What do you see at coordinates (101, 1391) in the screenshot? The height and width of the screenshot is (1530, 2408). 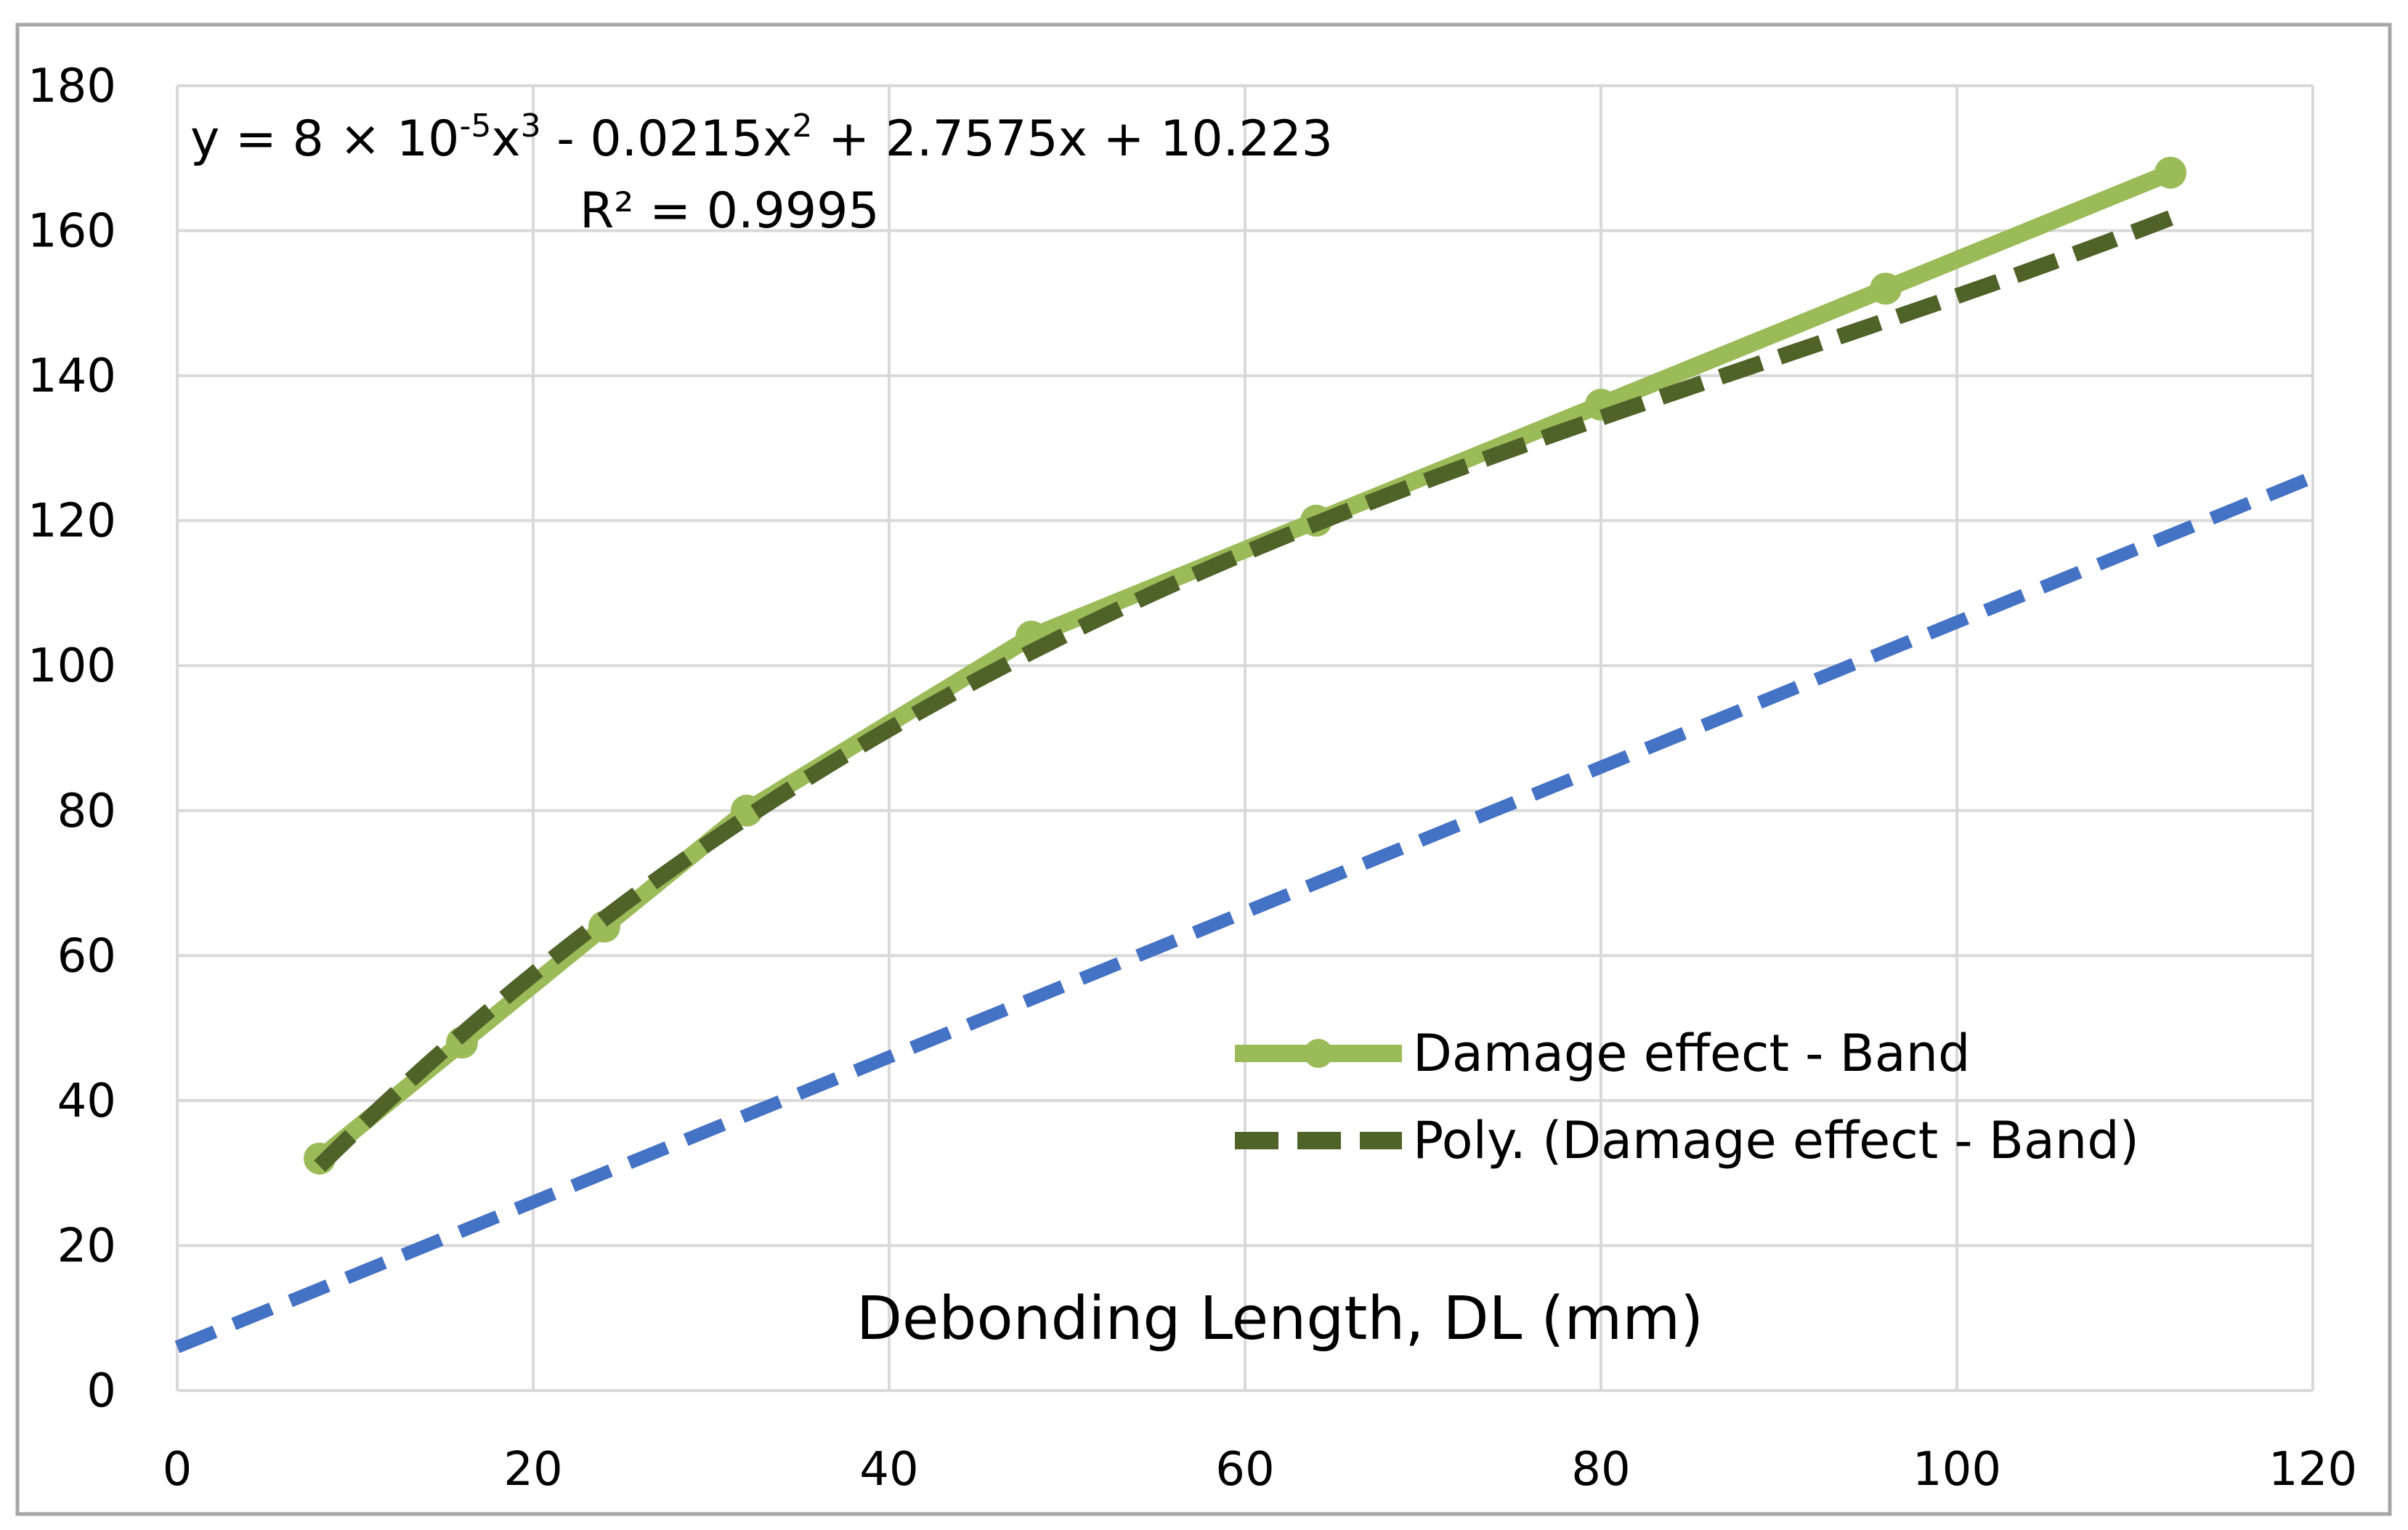 I see `y-tick-label-0: 0` at bounding box center [101, 1391].